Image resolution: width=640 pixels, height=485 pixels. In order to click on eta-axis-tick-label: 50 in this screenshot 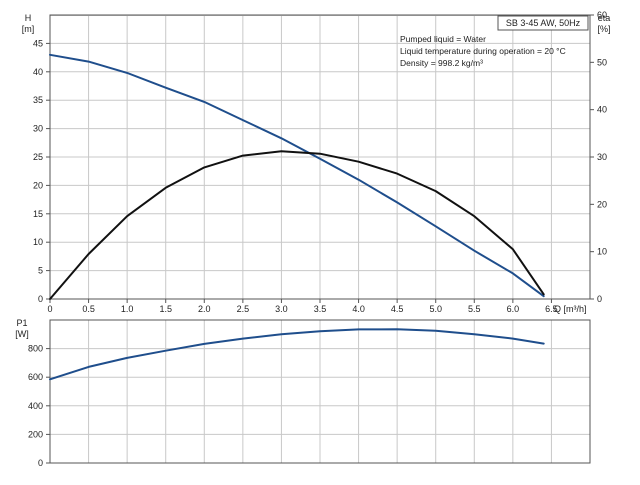, I will do `click(602, 62)`.